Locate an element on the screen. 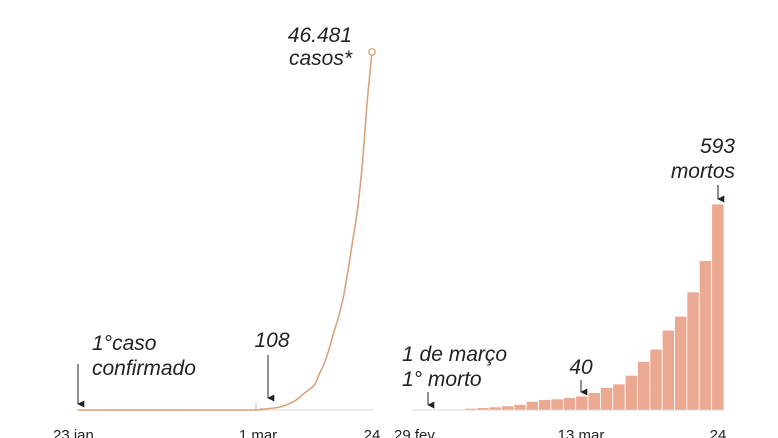 This screenshot has height=438, width=778. death-bar-16-mar is located at coordinates (619, 397).